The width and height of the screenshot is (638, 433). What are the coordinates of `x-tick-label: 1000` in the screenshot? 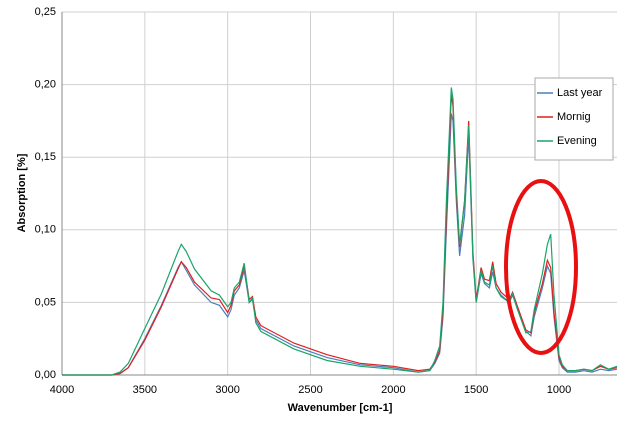 It's located at (559, 390).